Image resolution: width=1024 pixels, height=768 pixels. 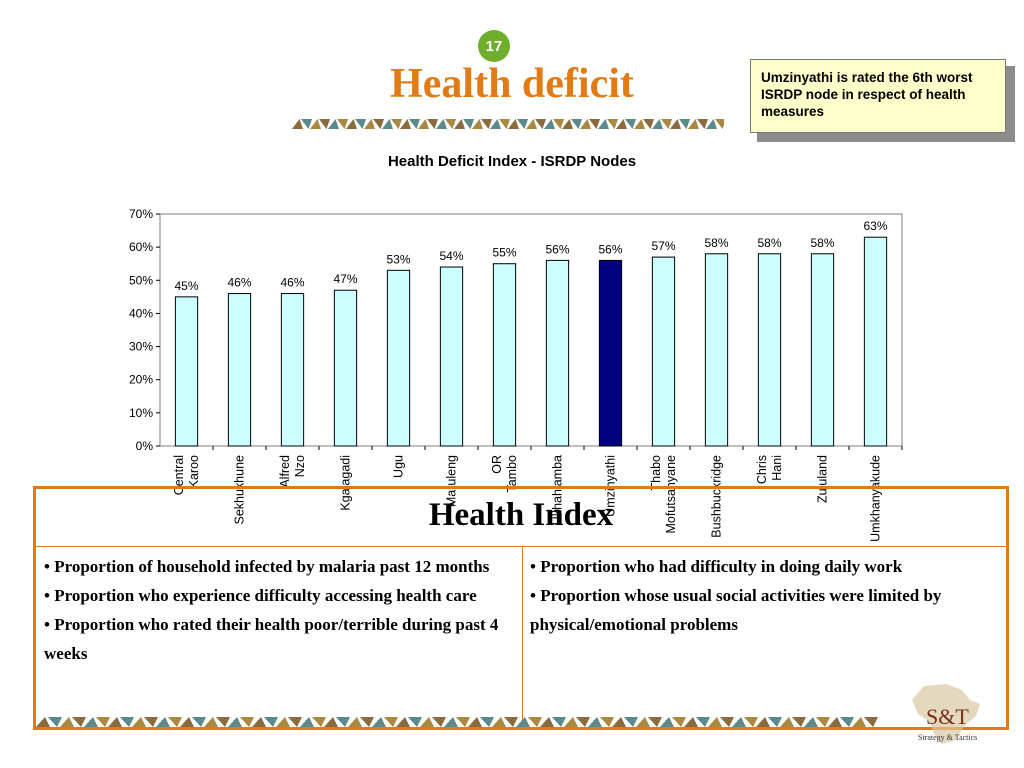 I want to click on health-index-title: Health Index, so click(x=521, y=515).